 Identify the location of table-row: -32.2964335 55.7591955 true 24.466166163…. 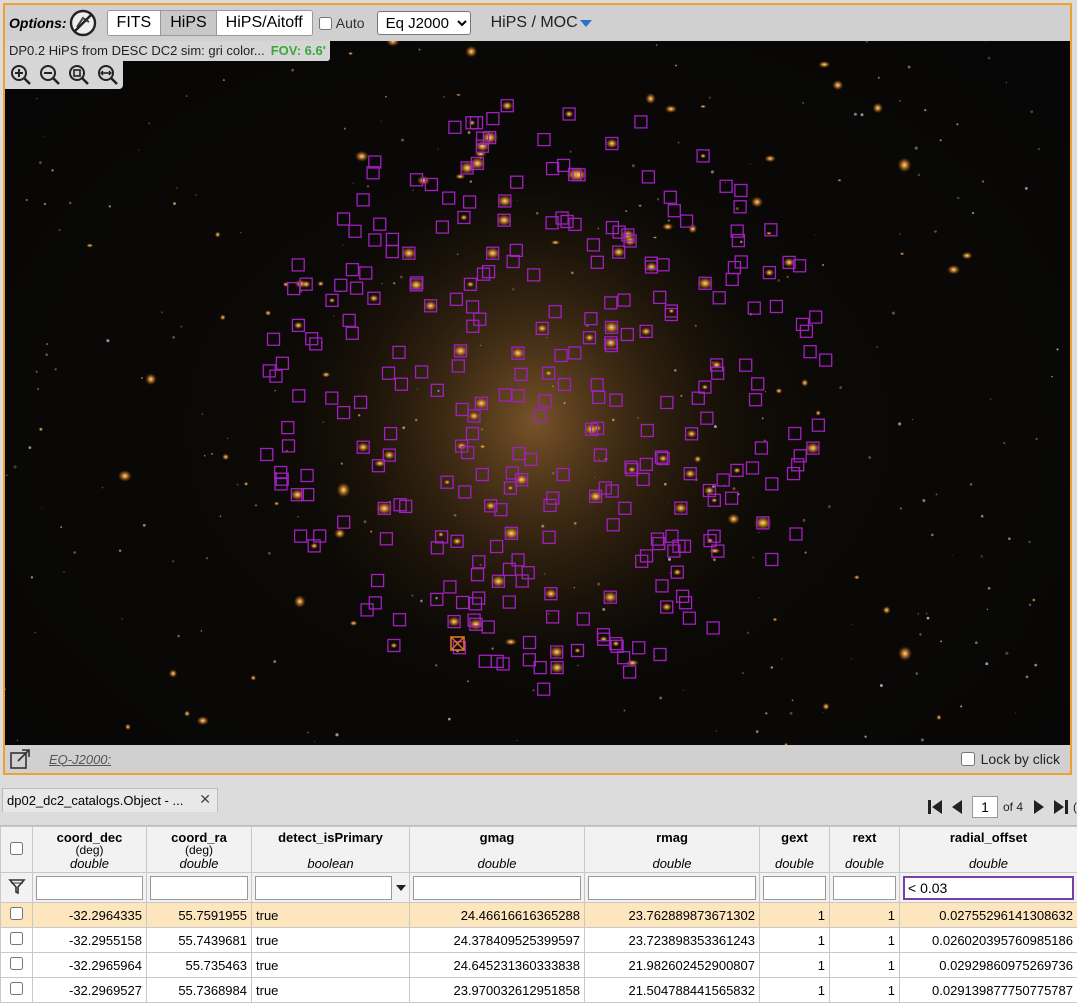
(538, 915).